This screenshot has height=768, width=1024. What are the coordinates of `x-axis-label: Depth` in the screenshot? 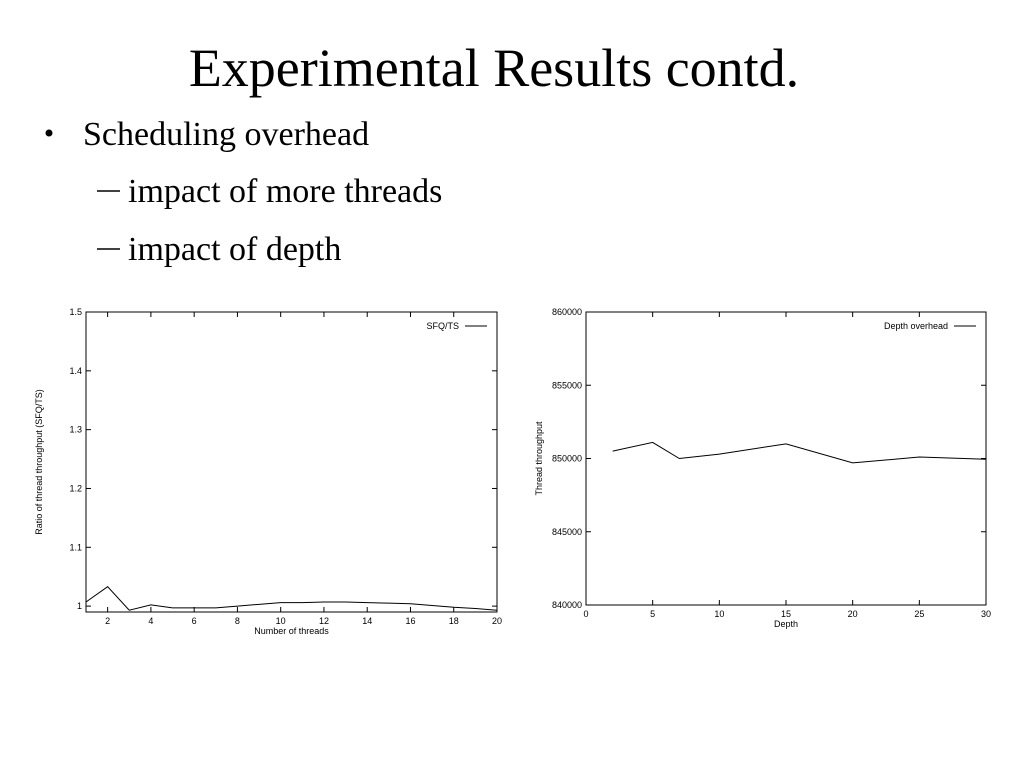 It's located at (786, 624).